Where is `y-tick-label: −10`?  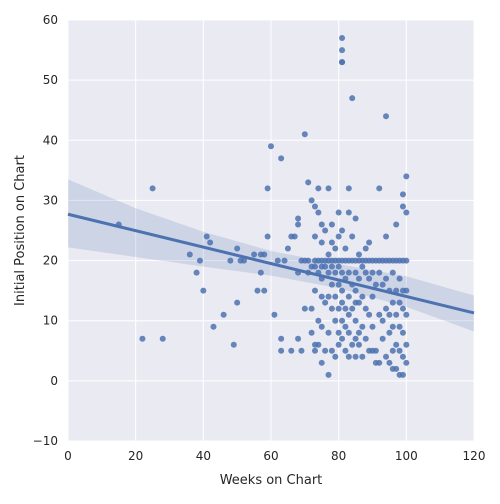
y-tick-label: −10 is located at coordinates (45, 441).